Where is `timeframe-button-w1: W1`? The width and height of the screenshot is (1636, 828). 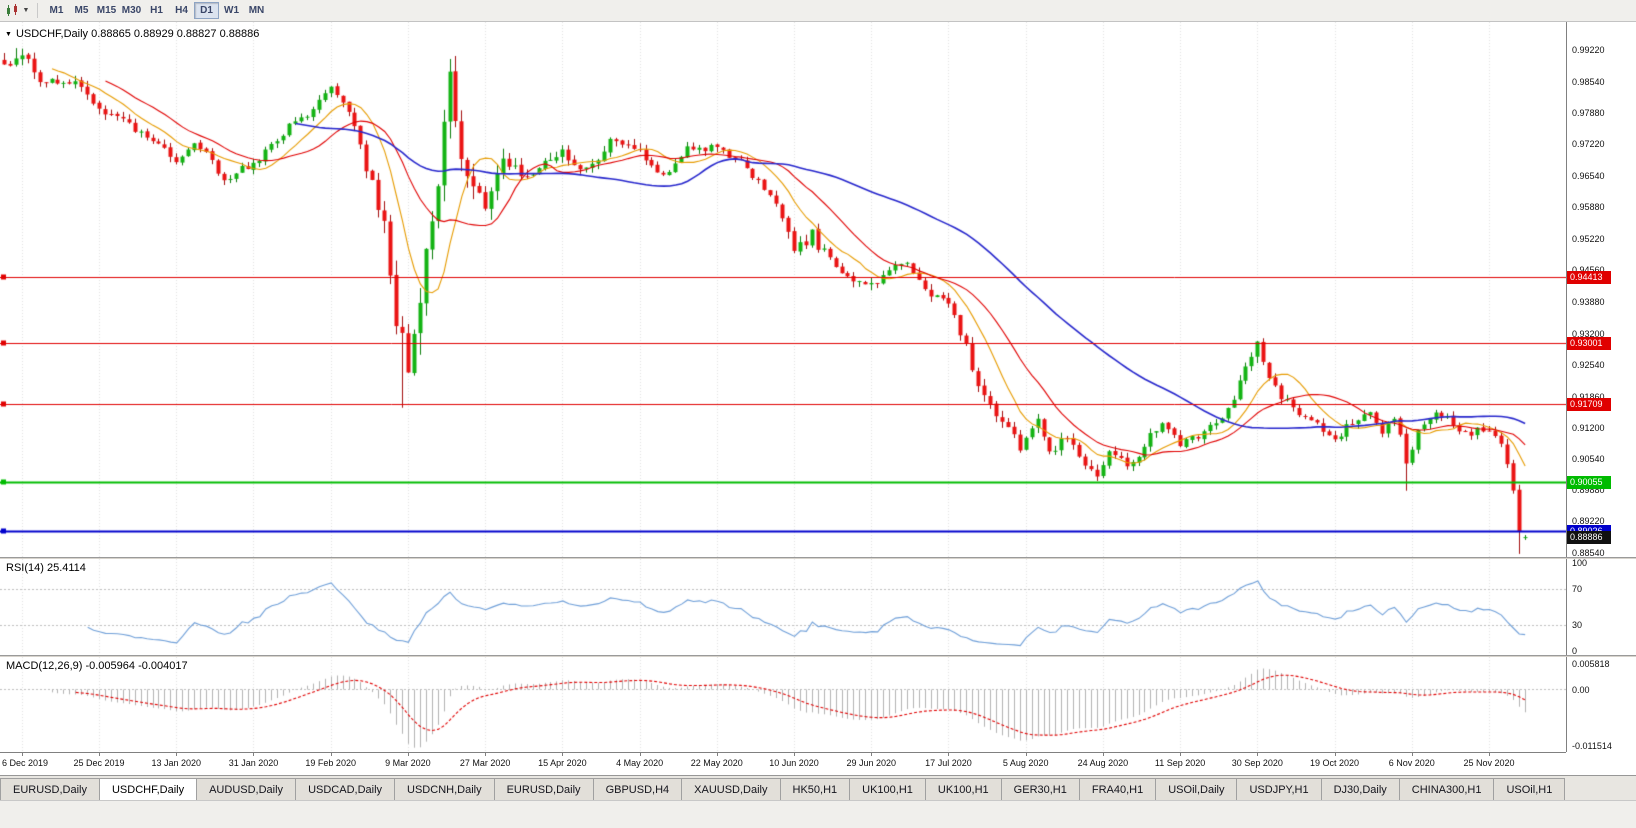 timeframe-button-w1: W1 is located at coordinates (231, 10).